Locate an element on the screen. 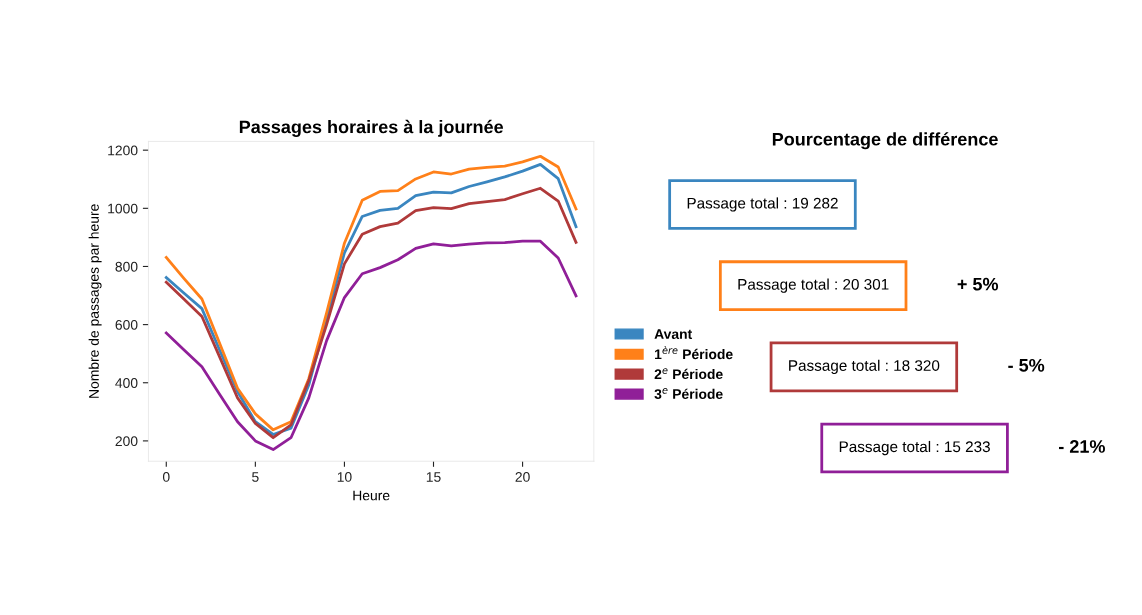  x-axis-title: Heure is located at coordinates (371, 495).